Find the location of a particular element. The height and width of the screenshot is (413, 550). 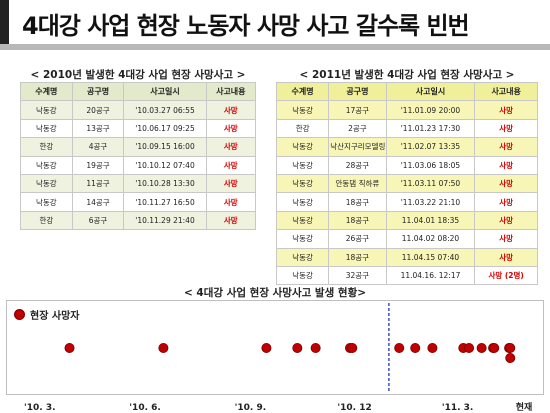

x-tick-label: '10. 12 is located at coordinates (354, 408).